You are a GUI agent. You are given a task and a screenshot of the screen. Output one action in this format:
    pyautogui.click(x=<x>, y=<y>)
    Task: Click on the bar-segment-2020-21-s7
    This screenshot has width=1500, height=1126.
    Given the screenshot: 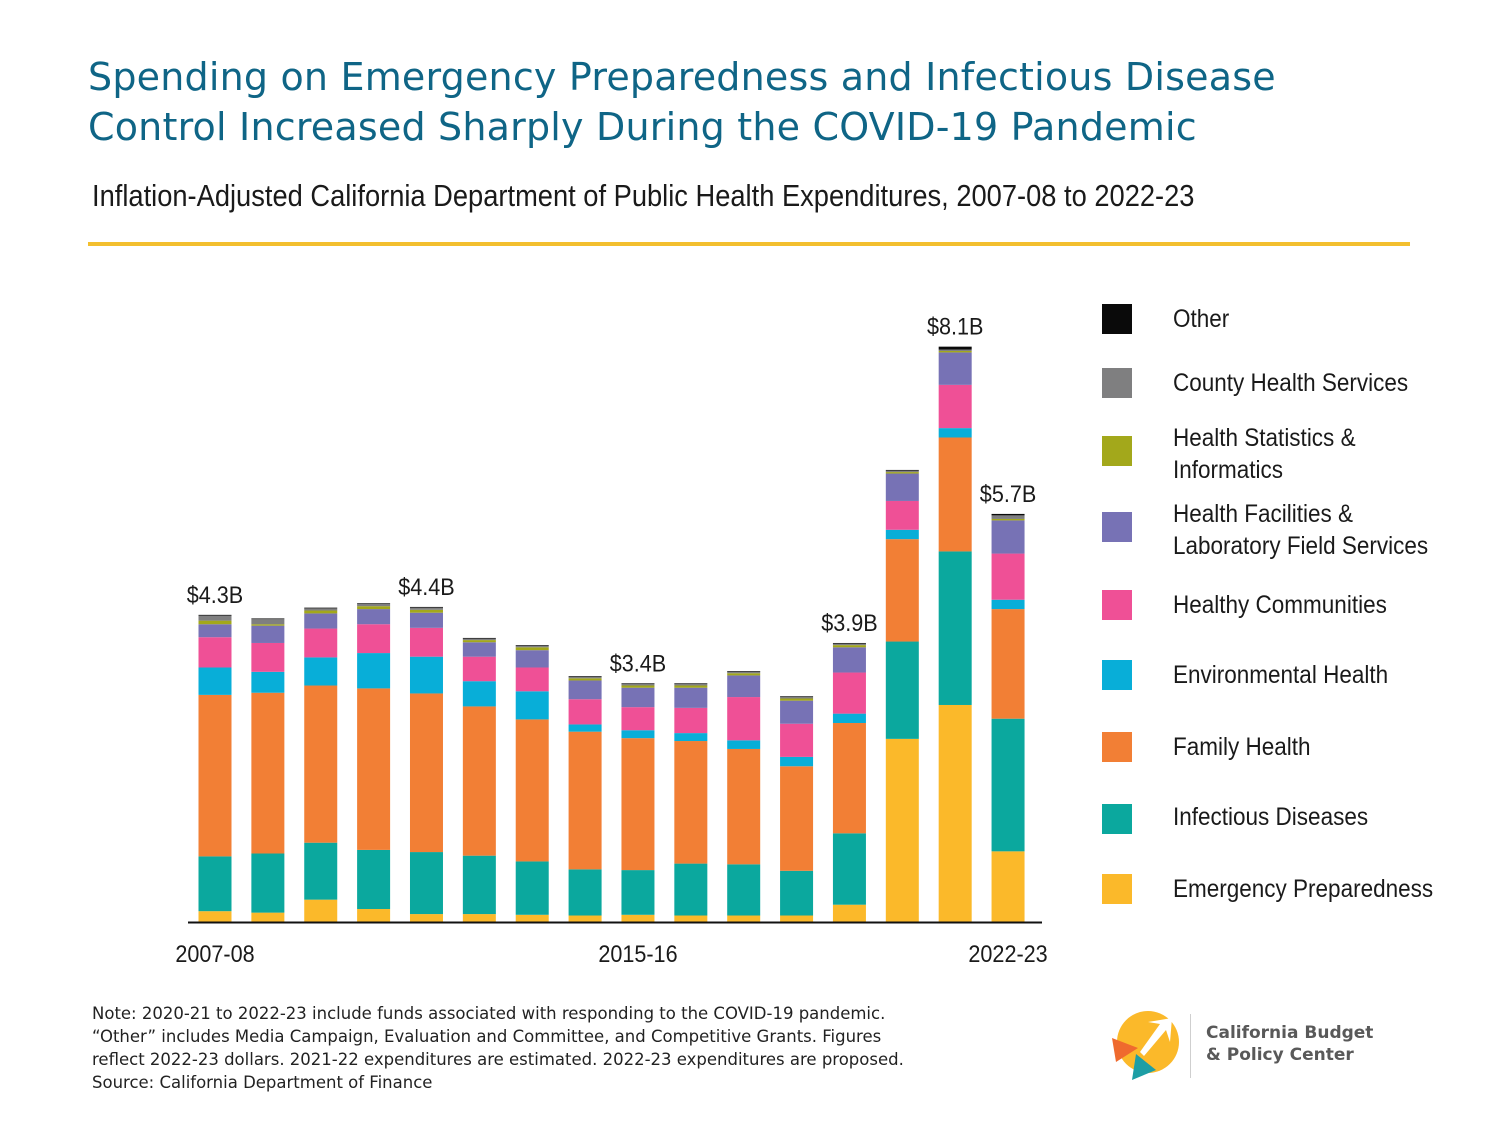 What is the action you would take?
    pyautogui.click(x=902, y=471)
    